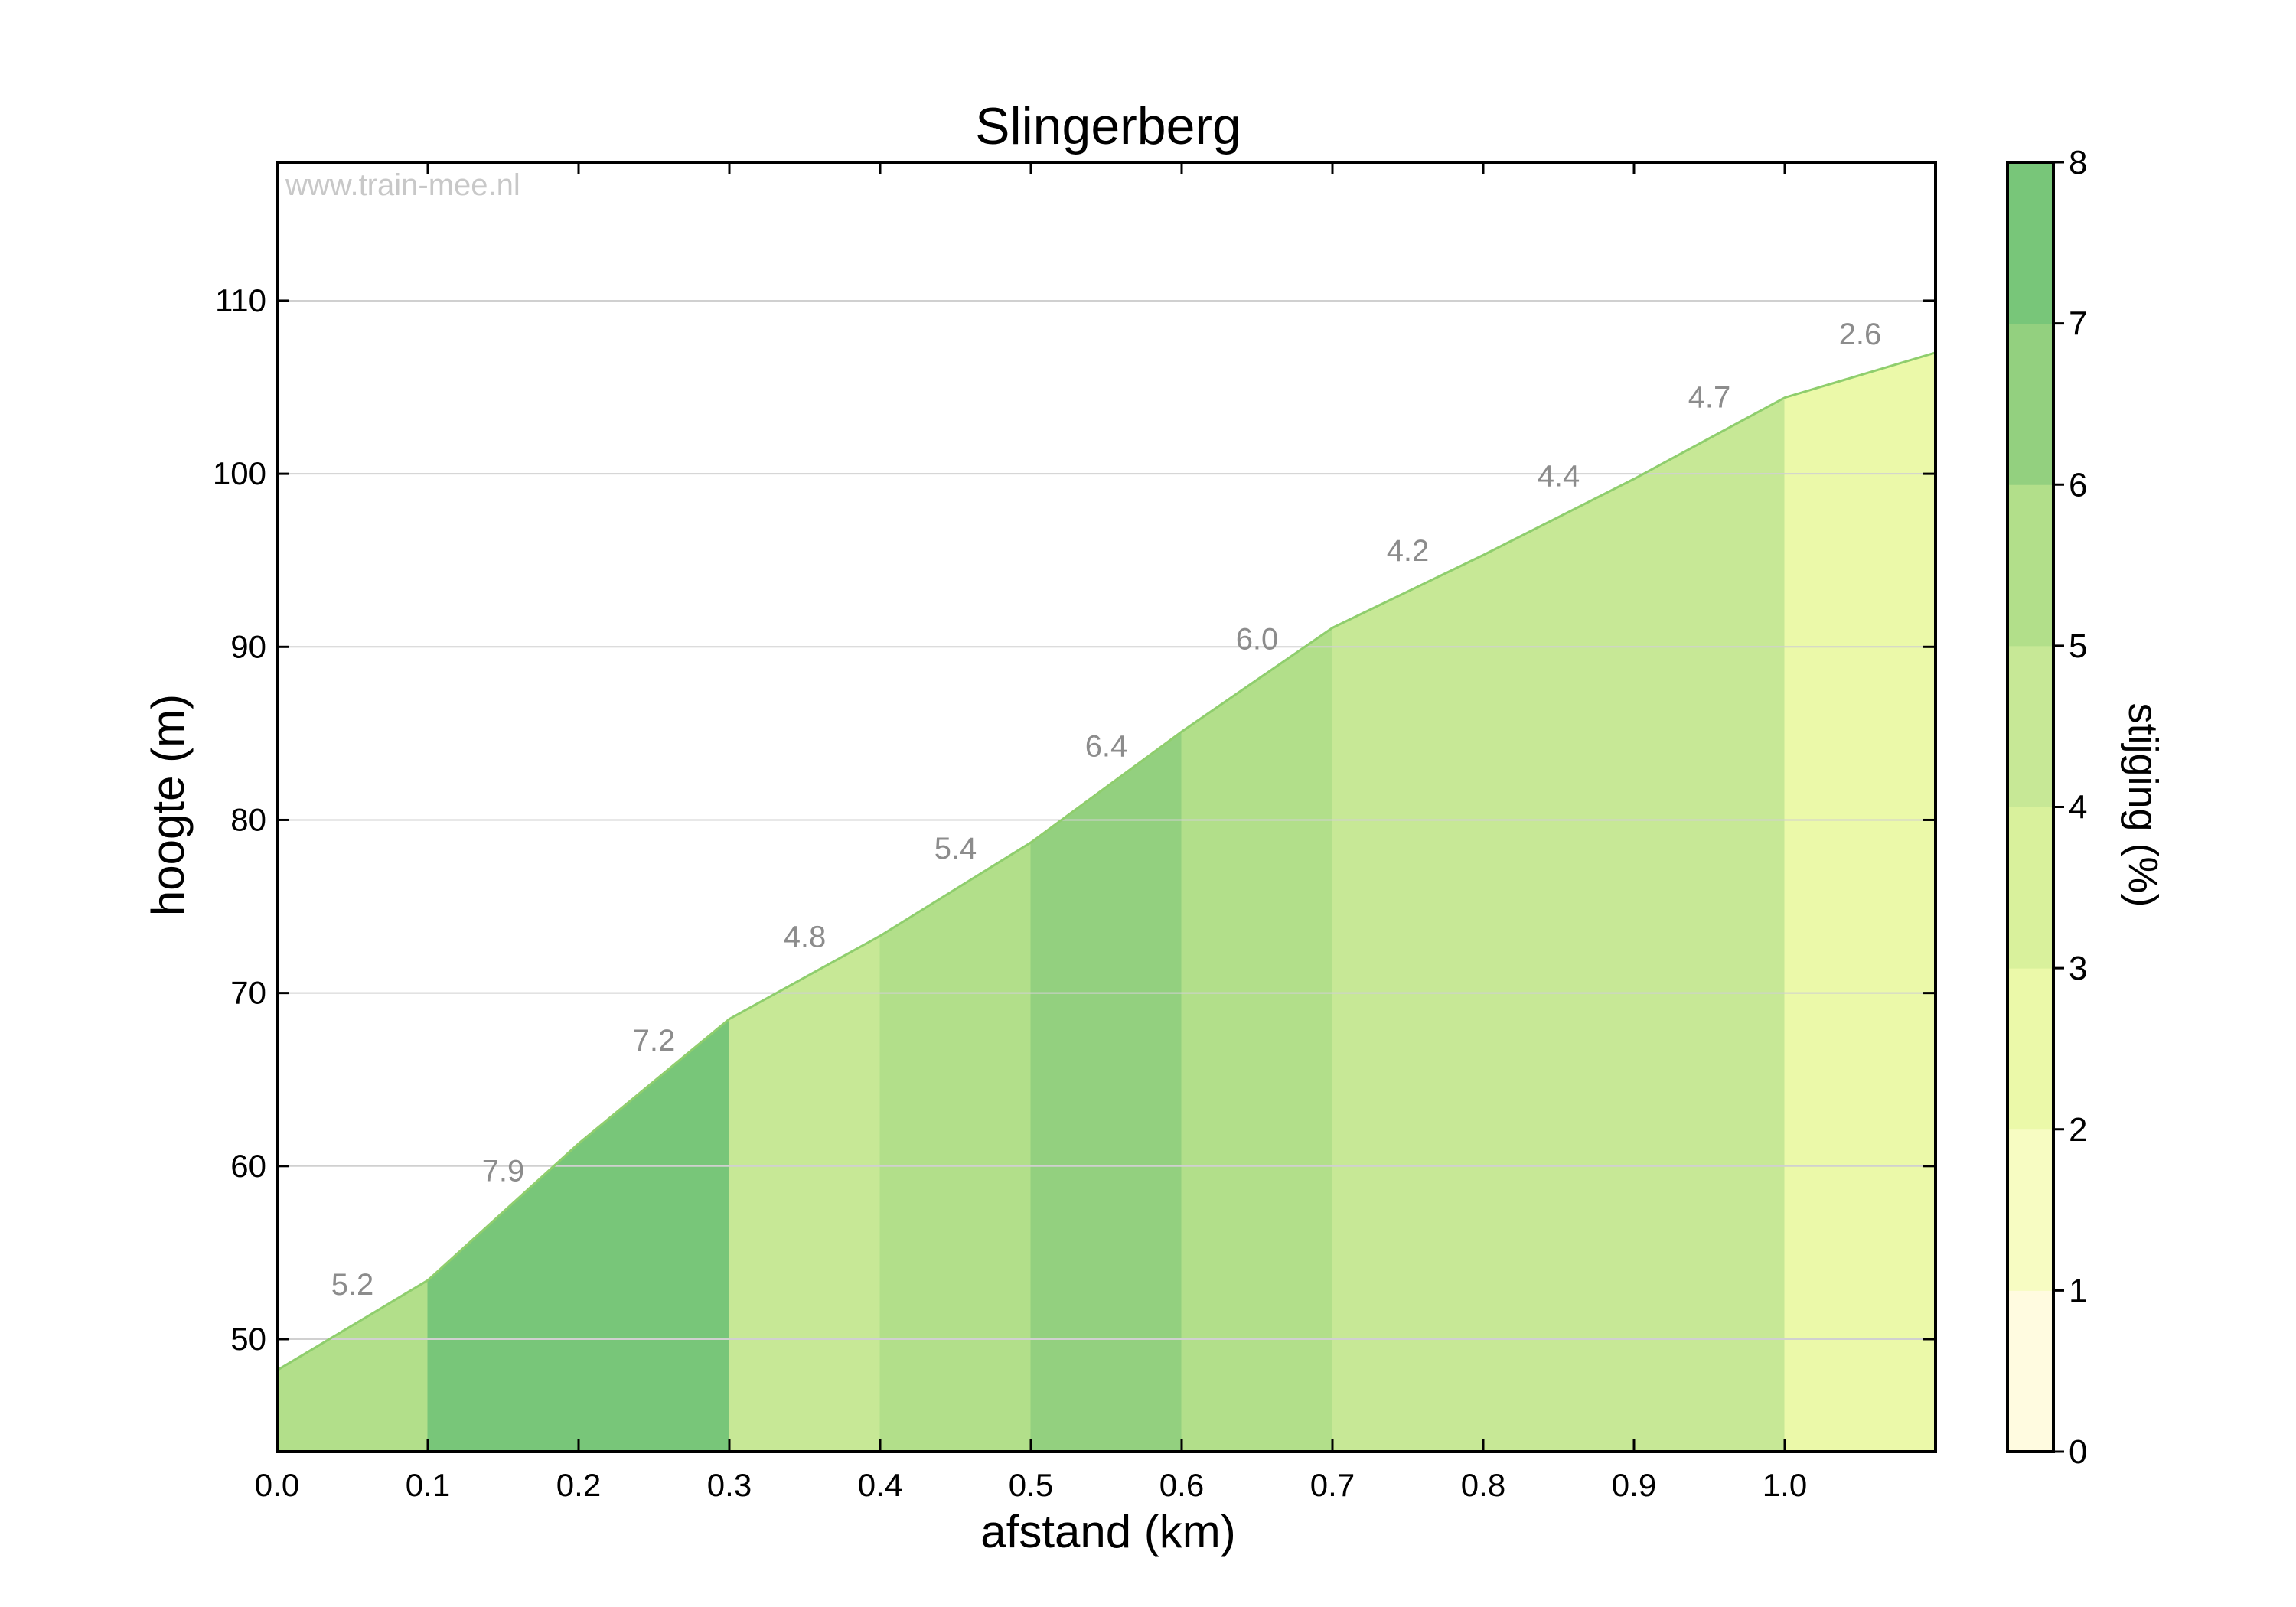 This screenshot has width=2296, height=1607. Describe the element at coordinates (248, 646) in the screenshot. I see `y-tick-label: 90` at that location.